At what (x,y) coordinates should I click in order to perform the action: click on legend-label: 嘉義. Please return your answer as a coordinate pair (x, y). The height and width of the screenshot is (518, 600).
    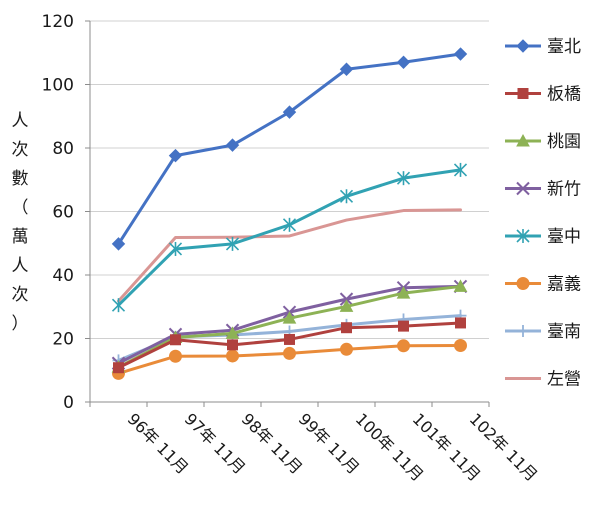
    Looking at the image, I should click on (564, 285).